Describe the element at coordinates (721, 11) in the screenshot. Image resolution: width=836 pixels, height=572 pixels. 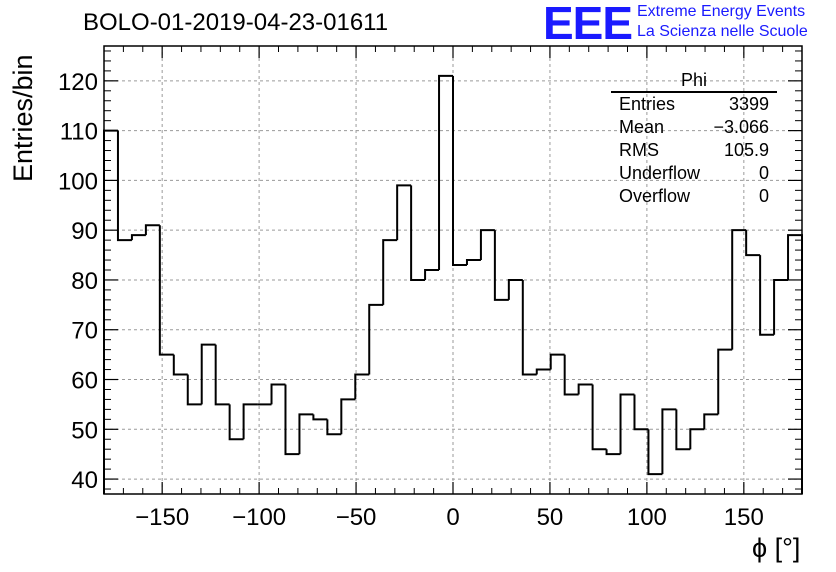
I see `logo-caption-line1: Extreme Energy Events` at that location.